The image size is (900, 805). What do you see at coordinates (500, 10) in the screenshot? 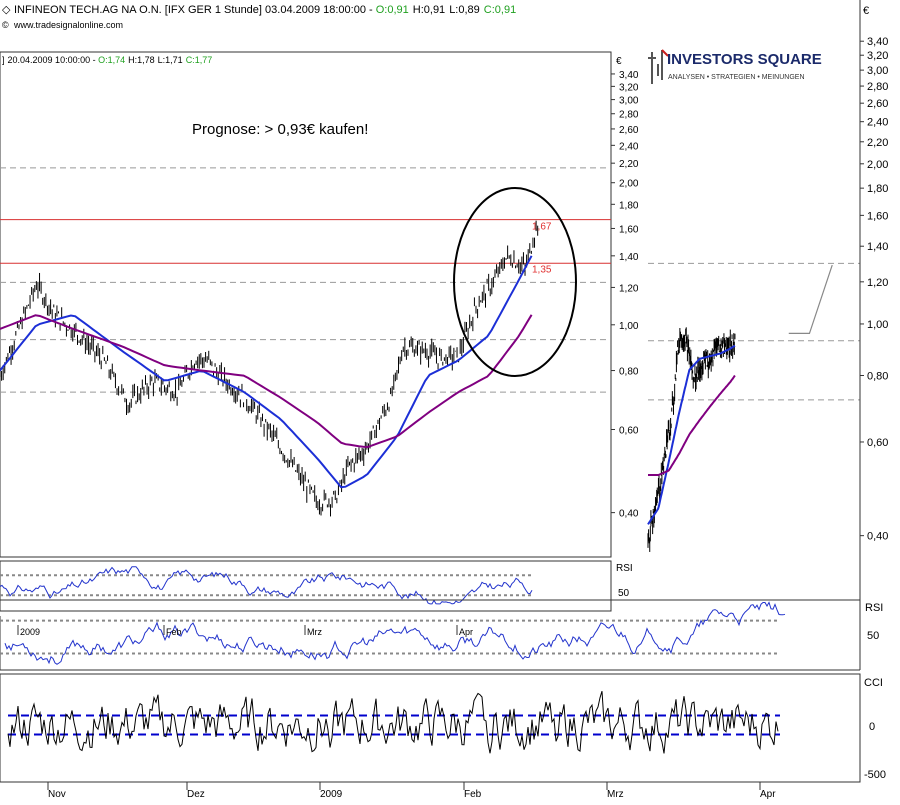
I see `close-value: C:0,91` at bounding box center [500, 10].